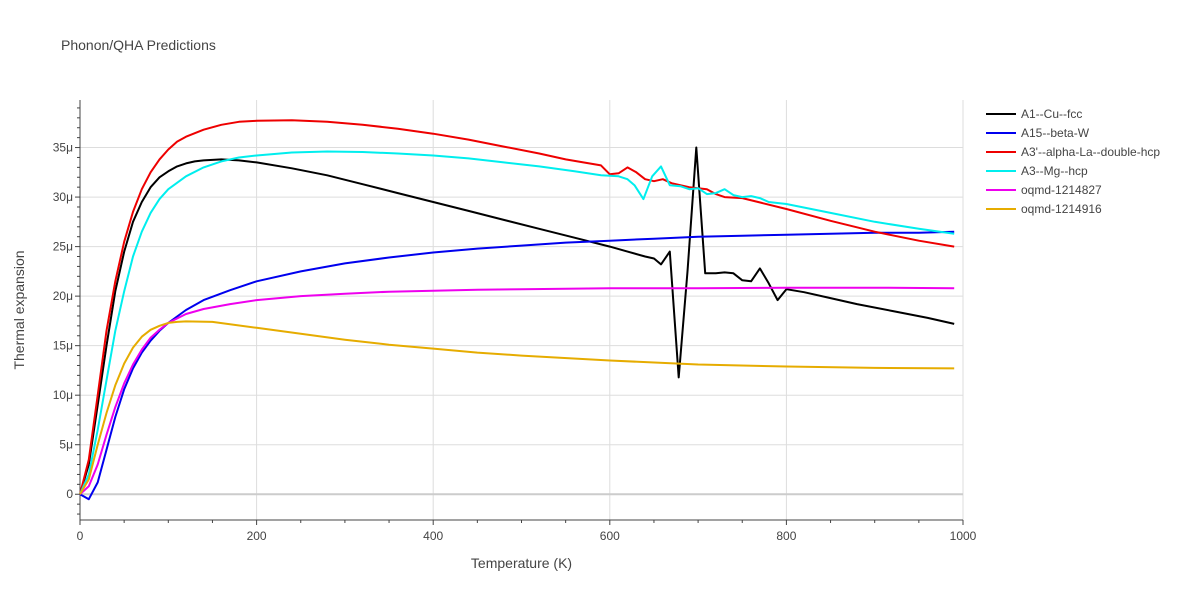  I want to click on y-tick-label: 20μ, so click(63, 296).